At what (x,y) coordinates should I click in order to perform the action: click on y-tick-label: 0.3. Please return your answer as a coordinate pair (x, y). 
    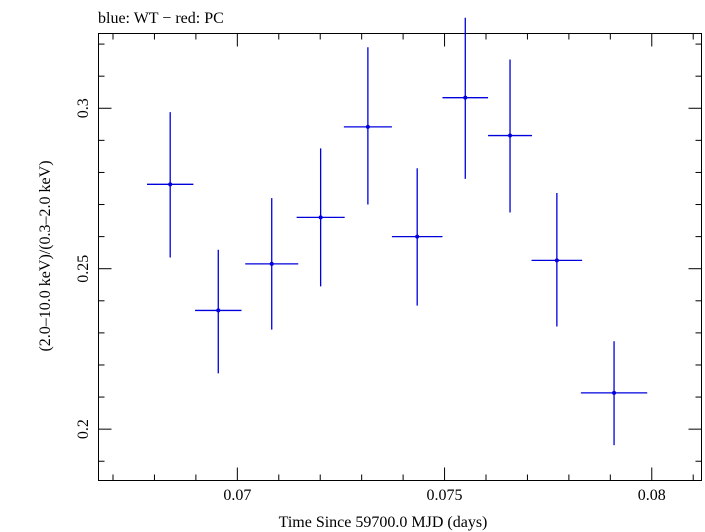
    Looking at the image, I should click on (83, 108).